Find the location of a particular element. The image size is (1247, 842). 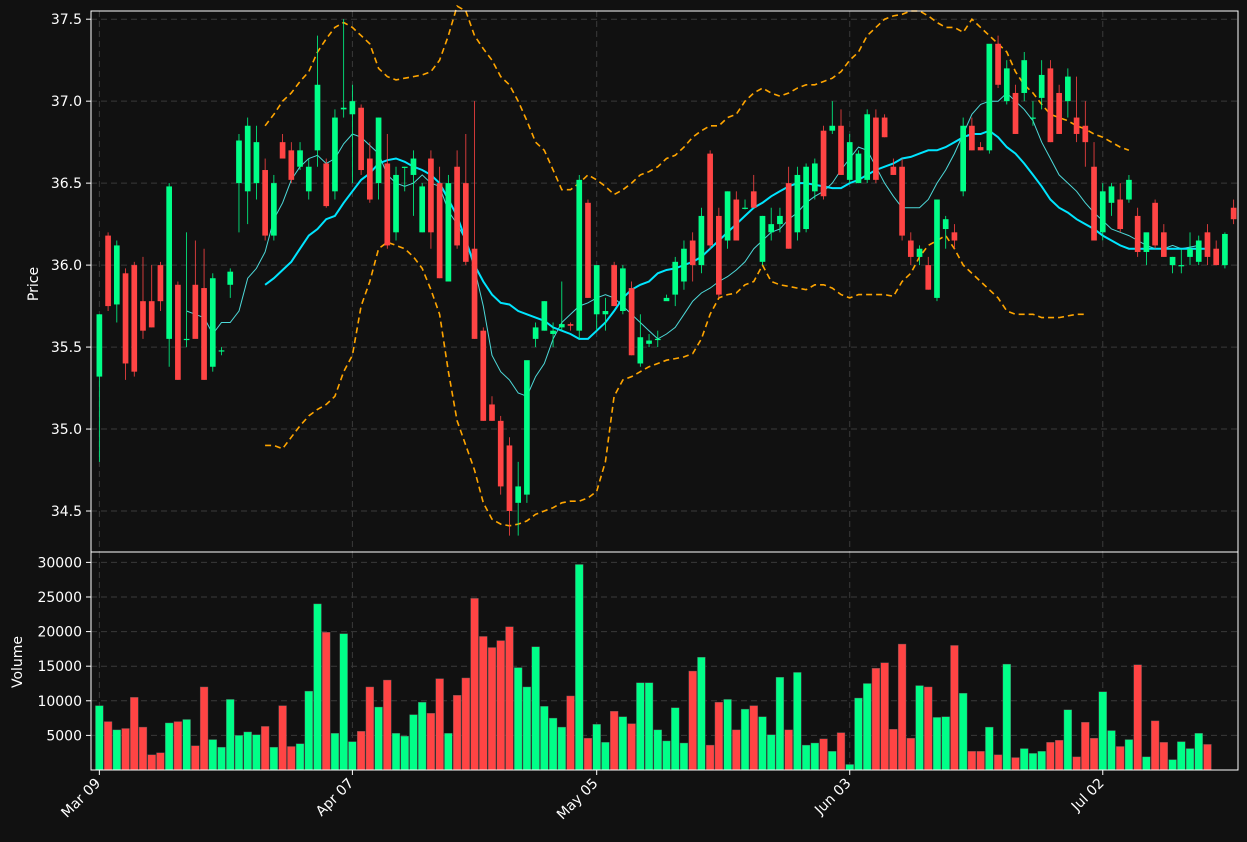

price-y-ticks: 34.5 35.0 35.5 36.0 36.5 37.0 37.5 is located at coordinates (71, 266).